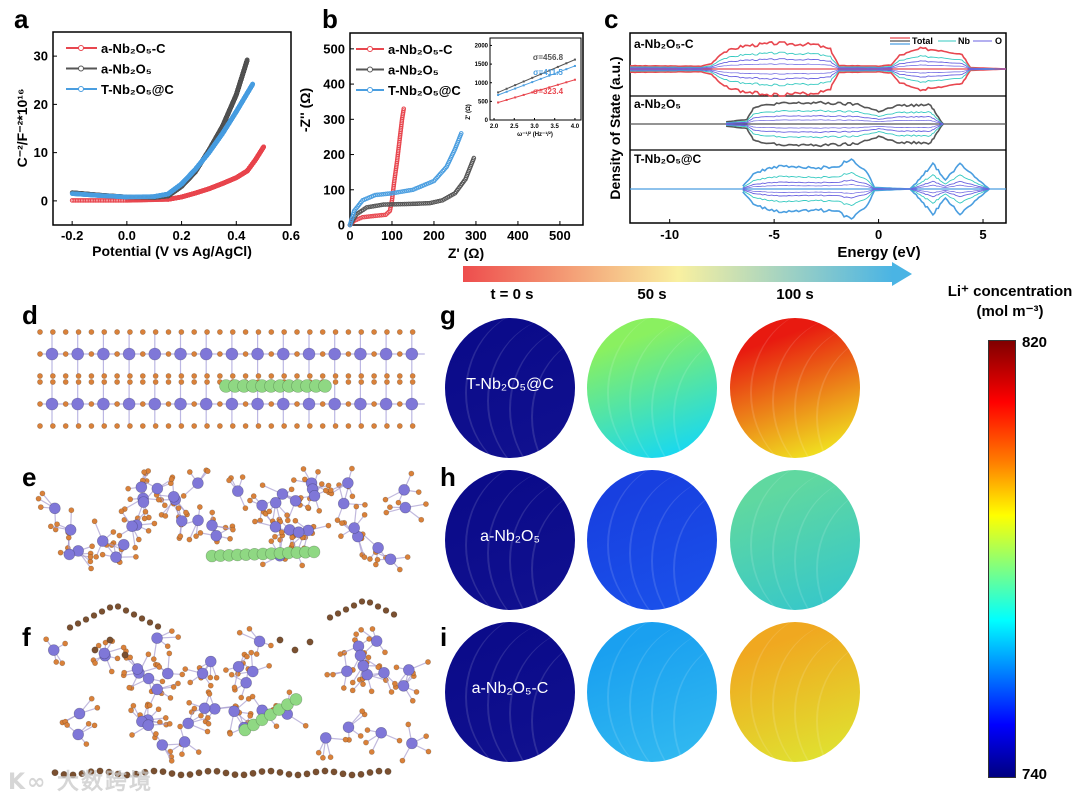  I want to click on x-tick-label: 0.0, so click(127, 235).